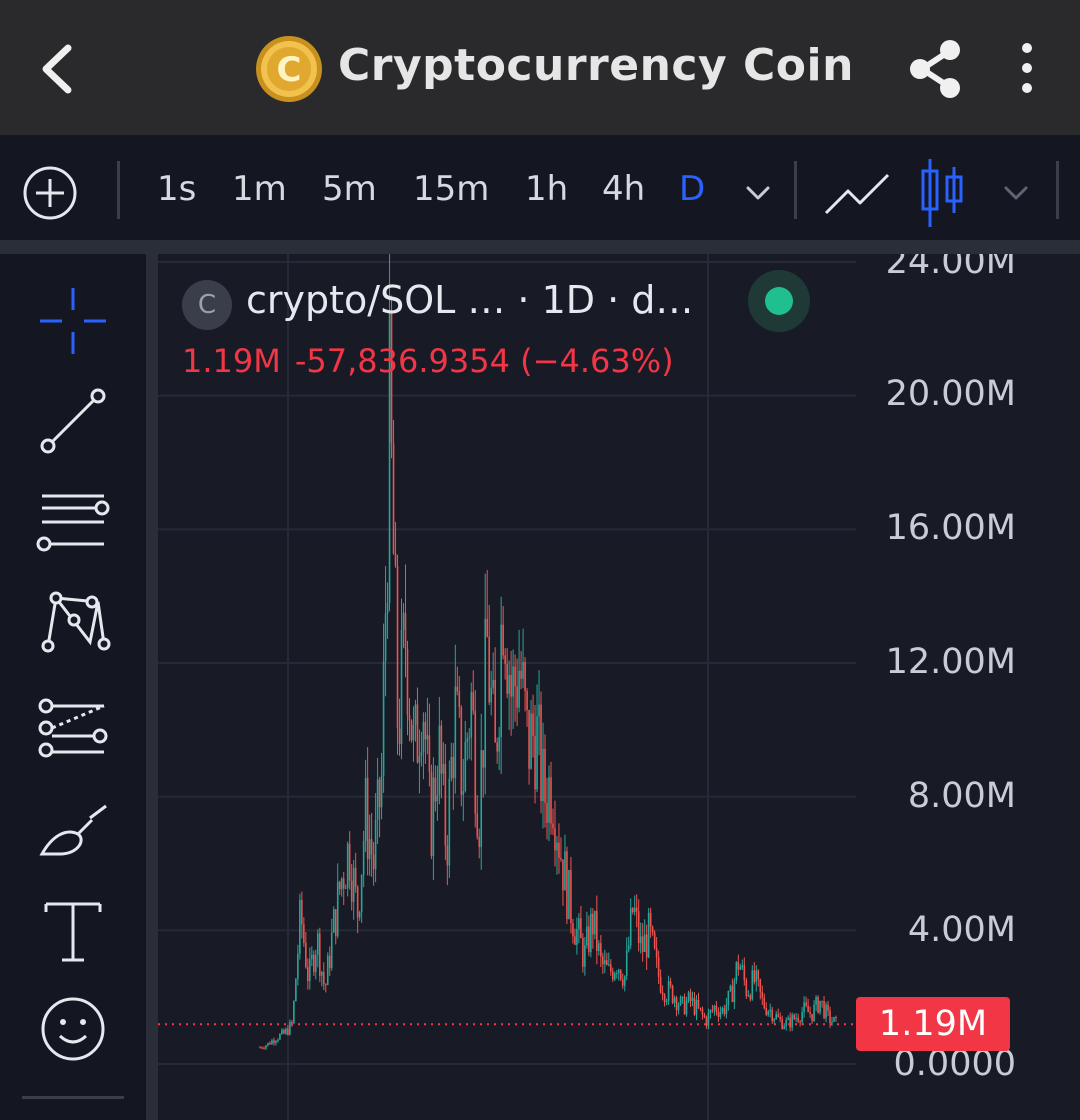 The height and width of the screenshot is (1120, 1080). I want to click on emoji-icon, so click(73, 1029).